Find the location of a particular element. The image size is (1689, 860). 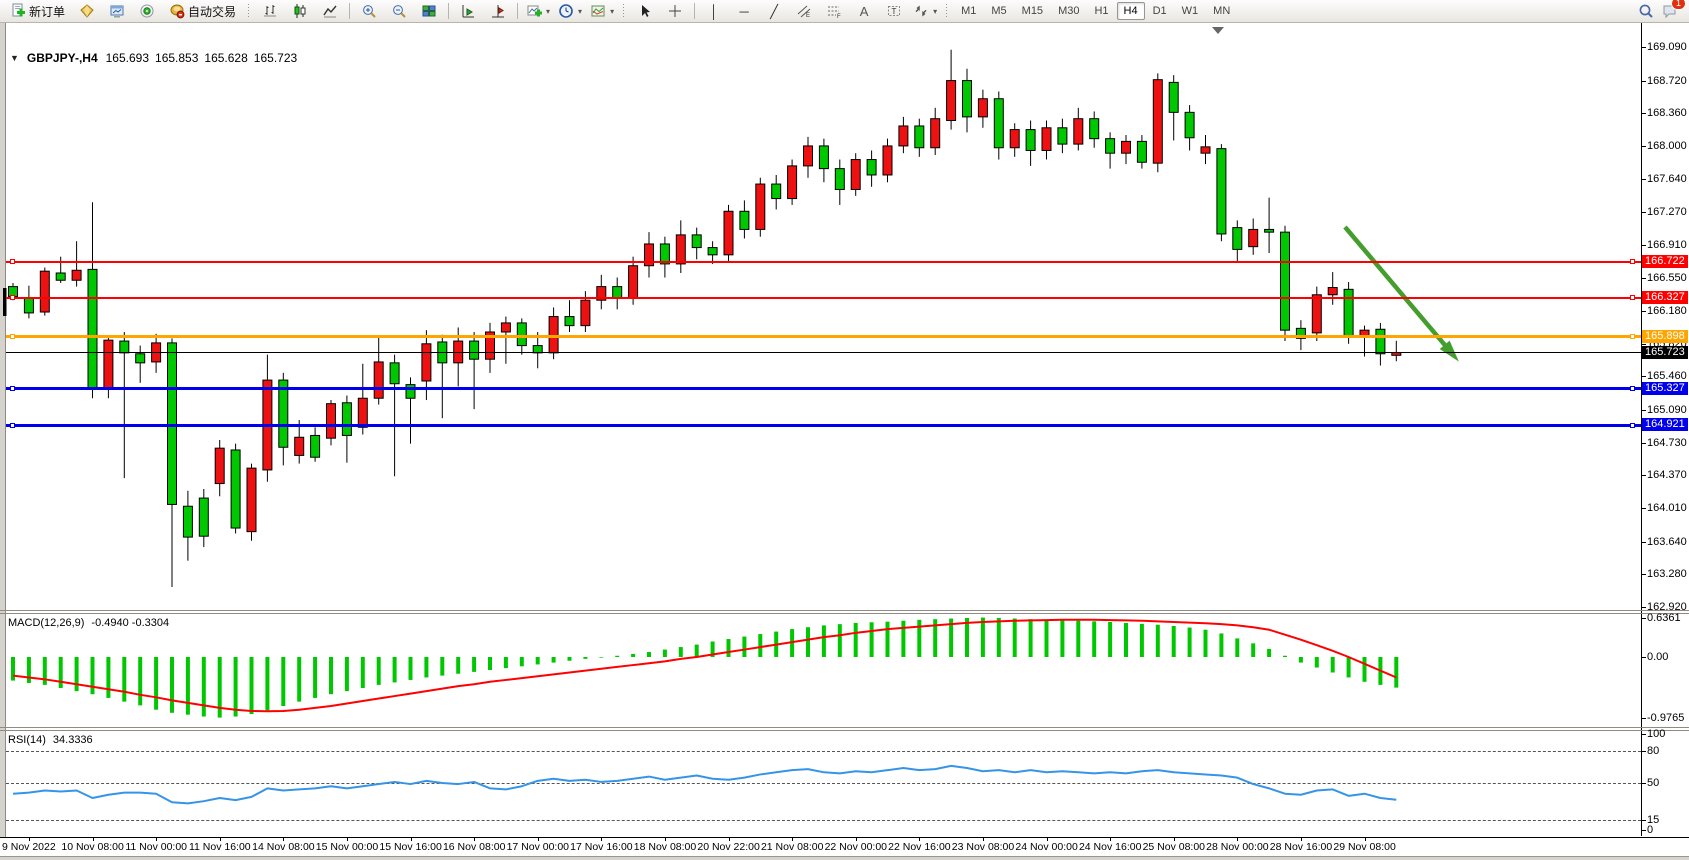

timeframe-M5: M5 is located at coordinates (999, 11).